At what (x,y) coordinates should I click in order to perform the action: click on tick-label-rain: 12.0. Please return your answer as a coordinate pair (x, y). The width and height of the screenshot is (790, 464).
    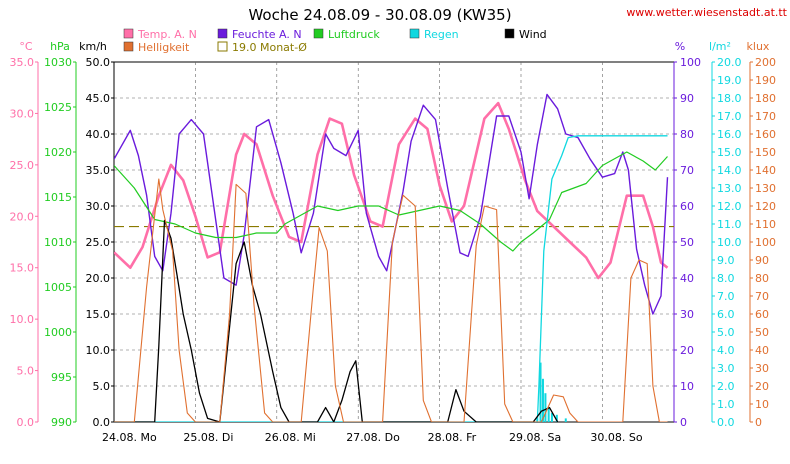
    Looking at the image, I should click on (729, 206).